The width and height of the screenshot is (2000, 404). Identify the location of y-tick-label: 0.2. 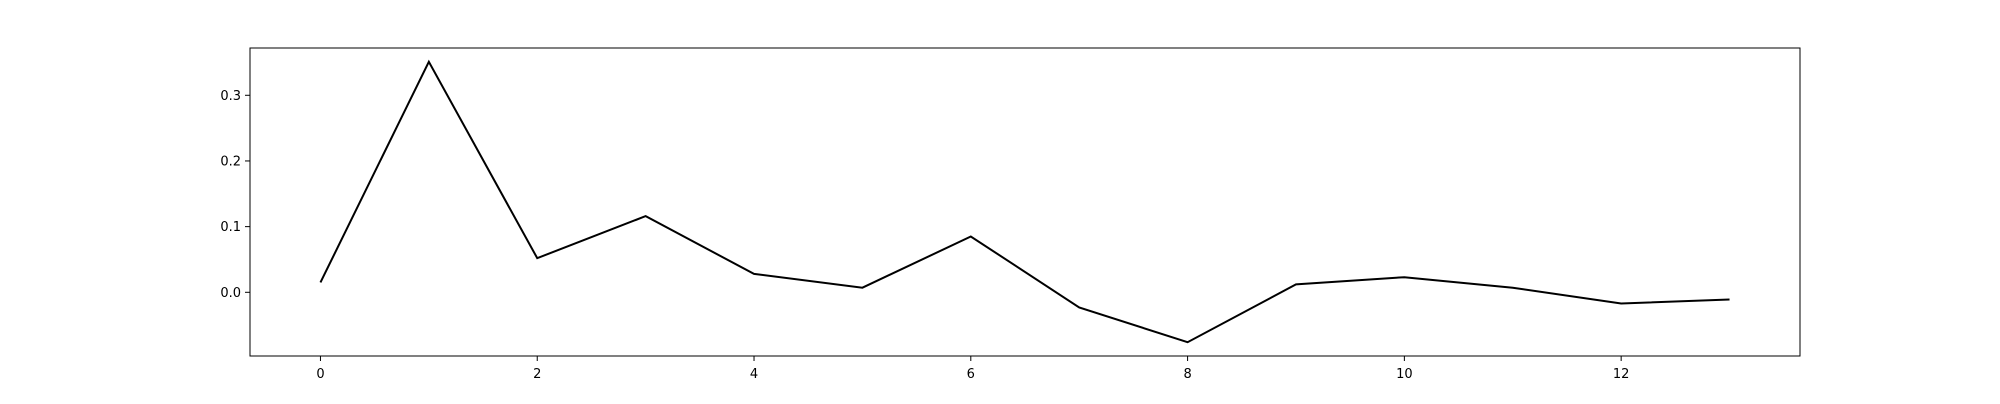
(230, 161).